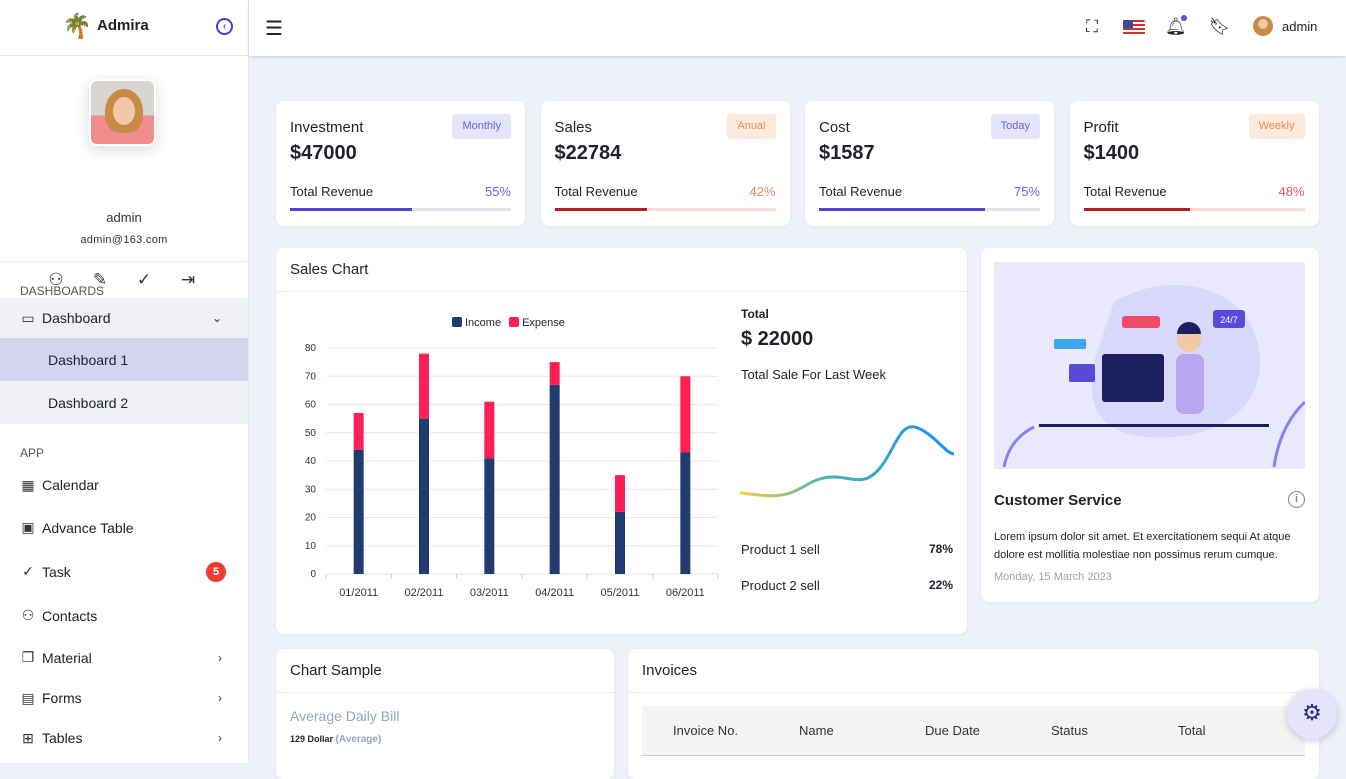  I want to click on sidebar-item-material: ❐ Material ›, so click(124, 657).